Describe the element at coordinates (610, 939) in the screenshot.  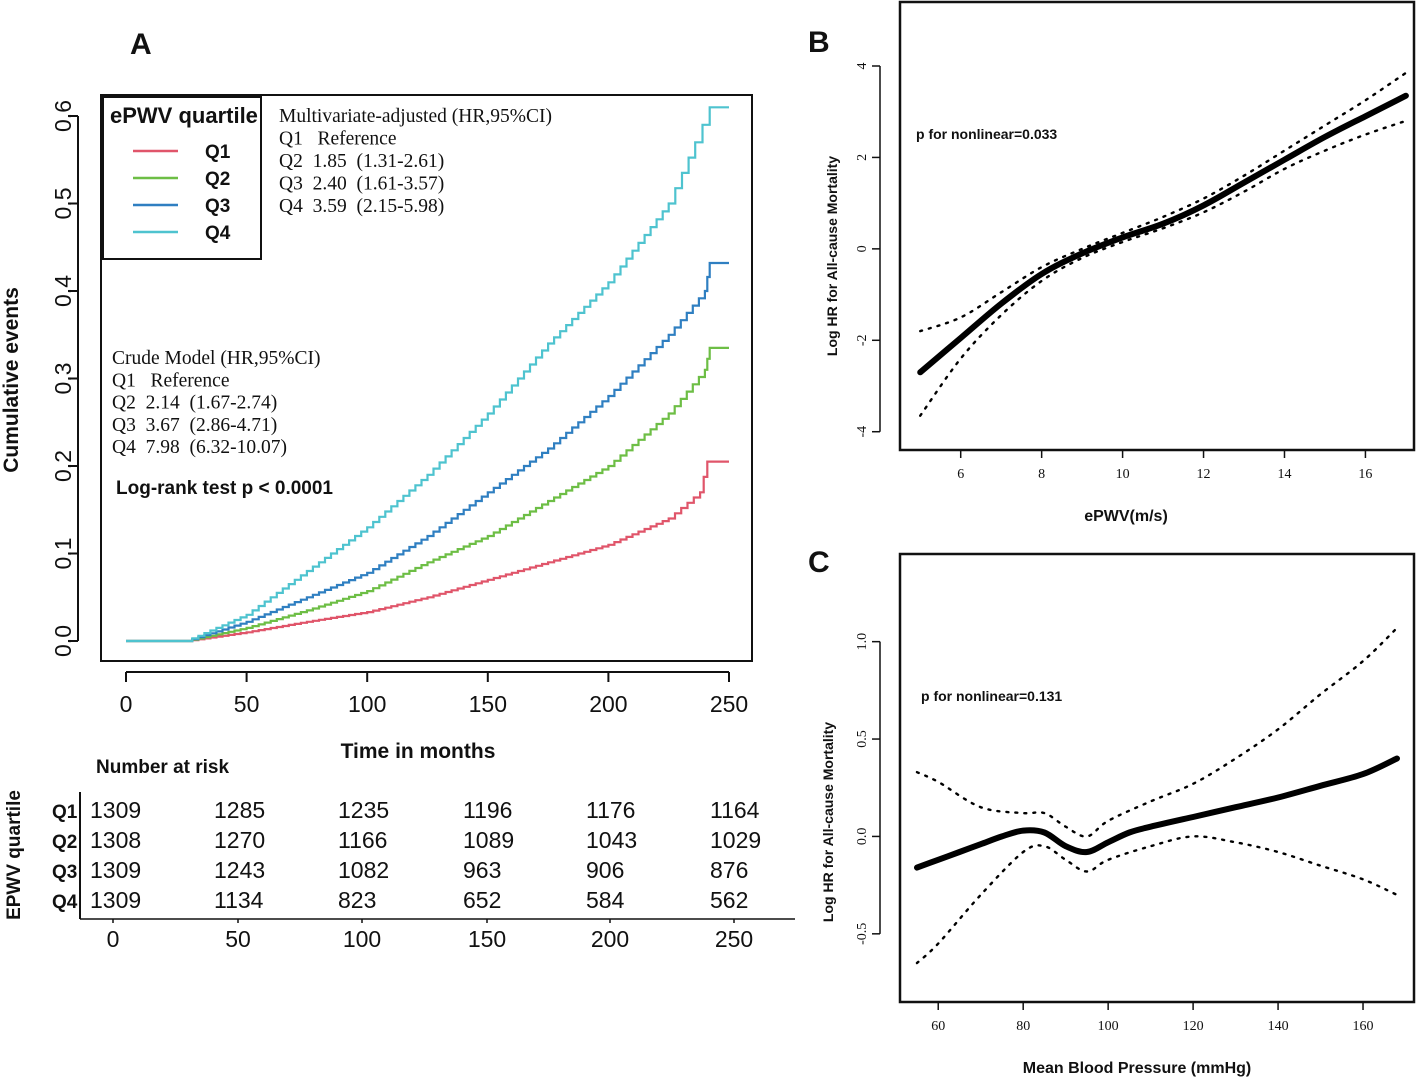
I see `risk-table-col-label: 200` at that location.